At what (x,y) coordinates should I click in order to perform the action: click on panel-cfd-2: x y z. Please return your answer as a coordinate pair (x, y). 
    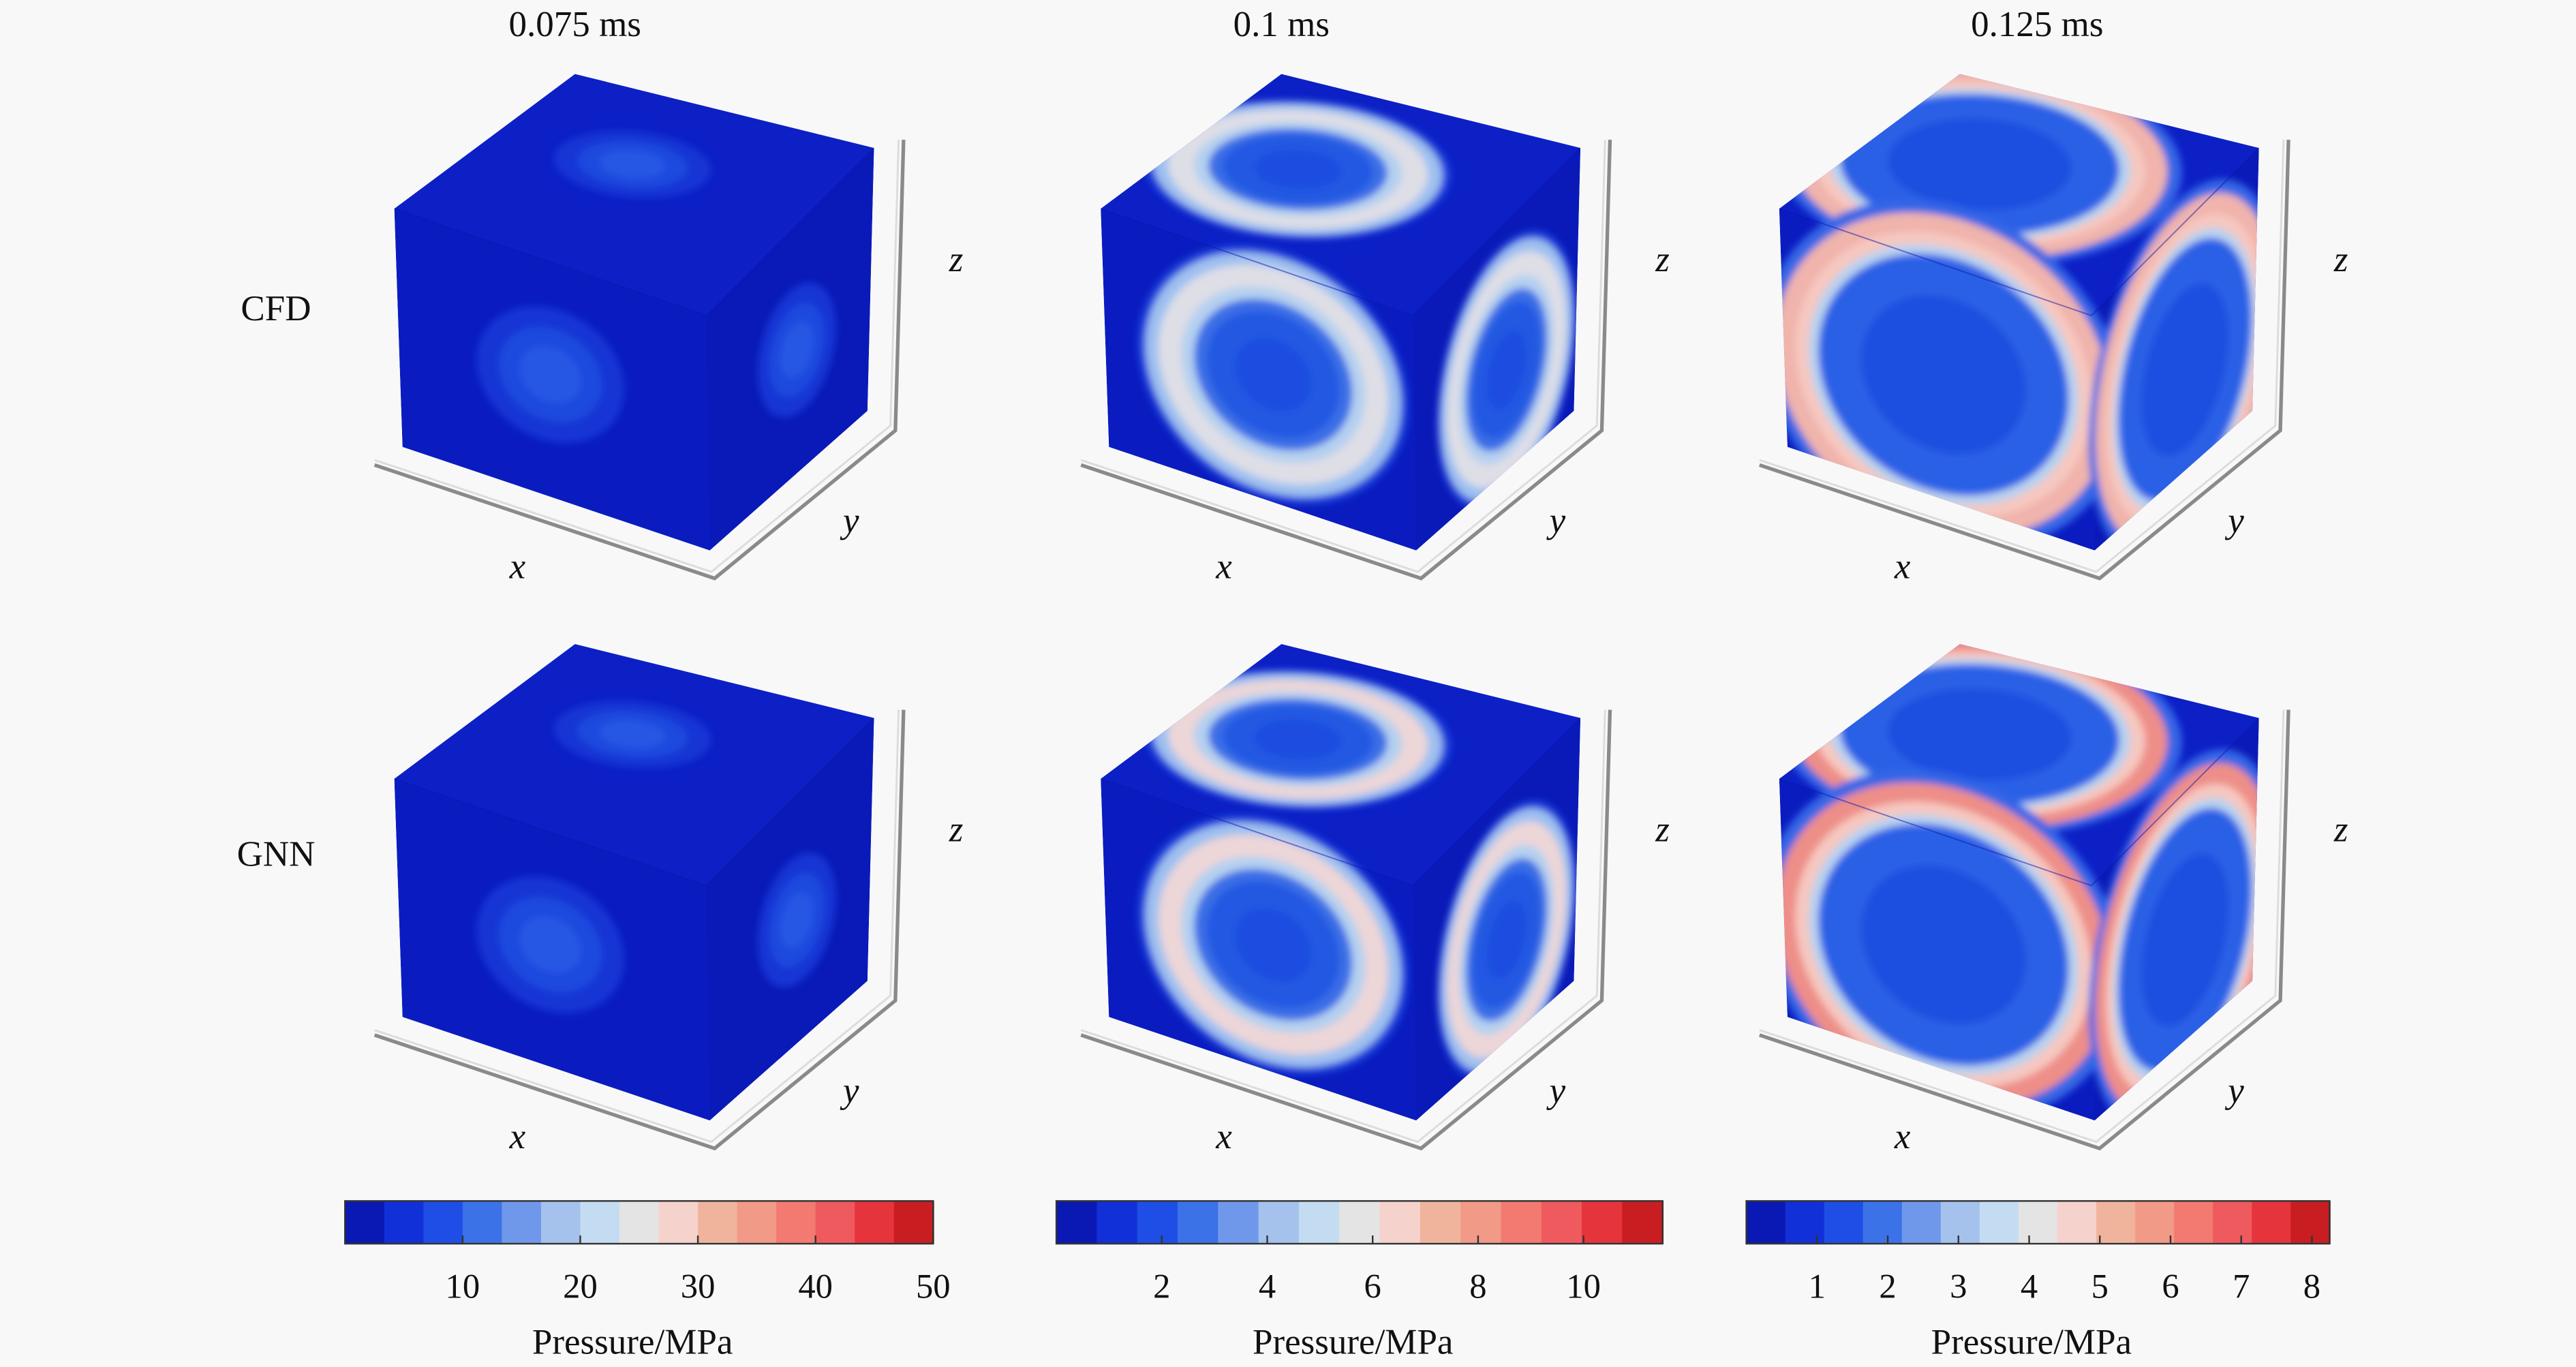
    Looking at the image, I should click on (2053, 330).